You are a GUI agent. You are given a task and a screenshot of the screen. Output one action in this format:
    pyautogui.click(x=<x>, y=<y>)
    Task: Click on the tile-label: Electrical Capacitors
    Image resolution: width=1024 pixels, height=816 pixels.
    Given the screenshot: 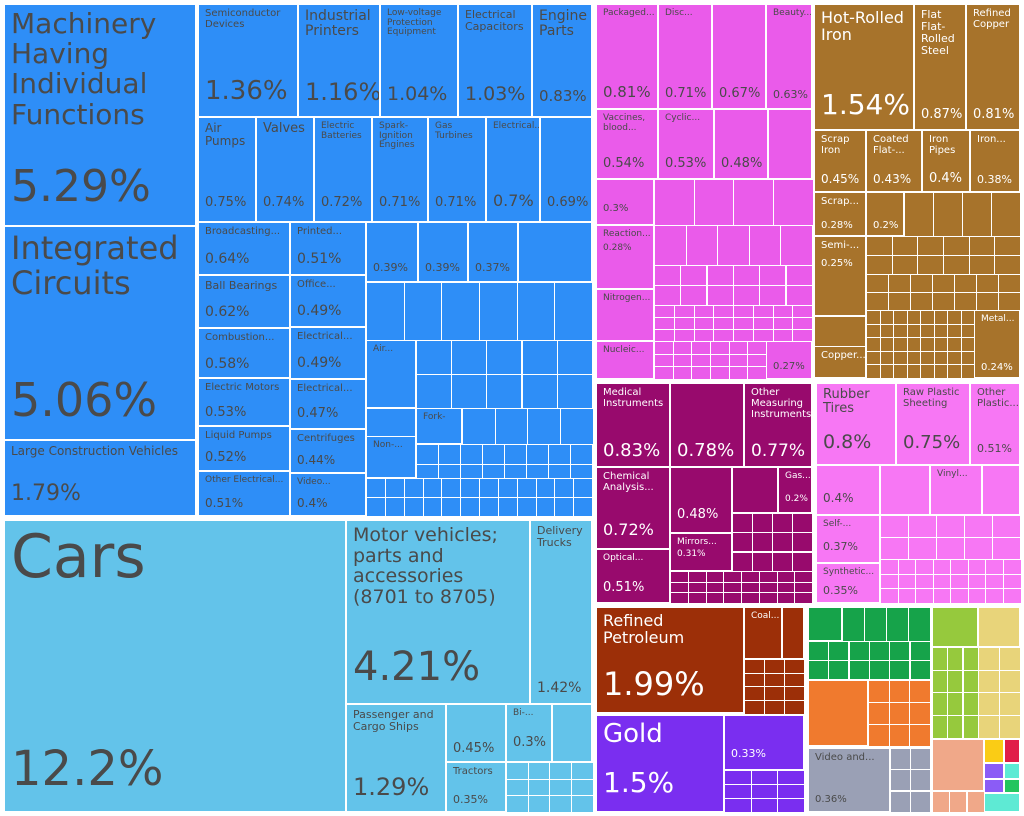 What is the action you would take?
    pyautogui.click(x=494, y=20)
    